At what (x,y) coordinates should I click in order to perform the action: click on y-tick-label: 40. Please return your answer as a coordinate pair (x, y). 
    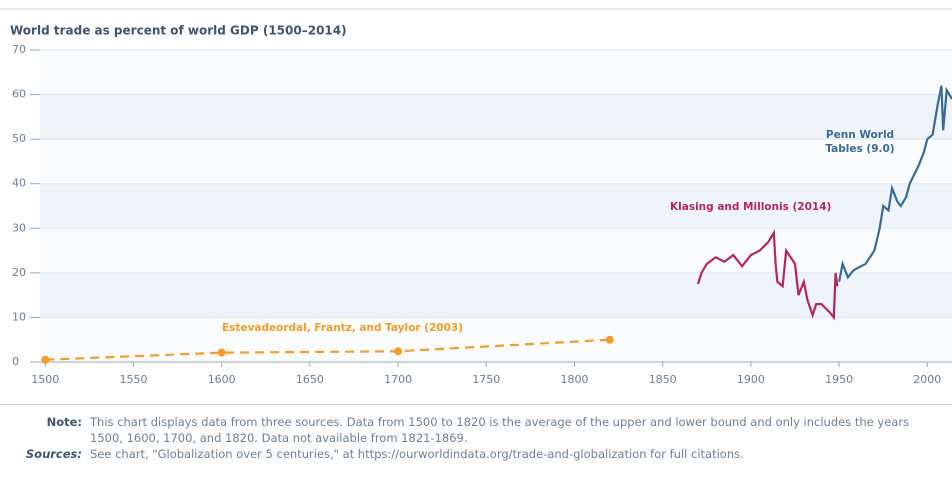
    Looking at the image, I should click on (19, 183).